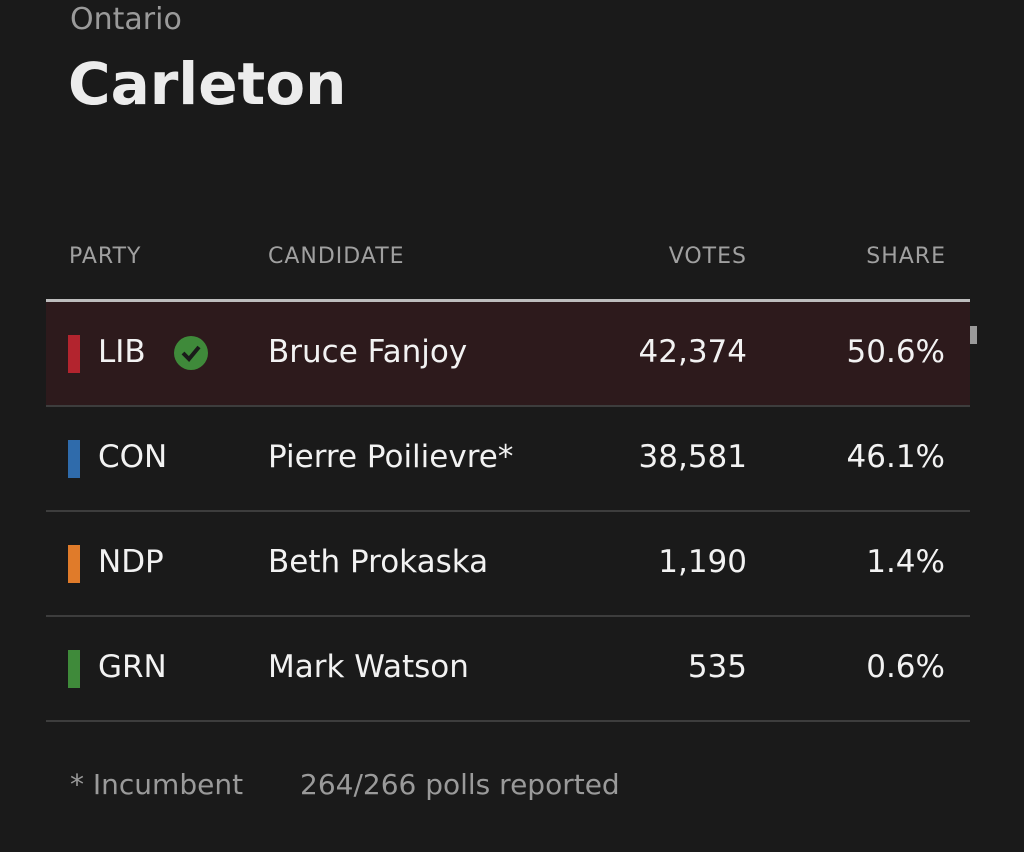  Describe the element at coordinates (973, 335) in the screenshot. I see `scrollbar` at that location.